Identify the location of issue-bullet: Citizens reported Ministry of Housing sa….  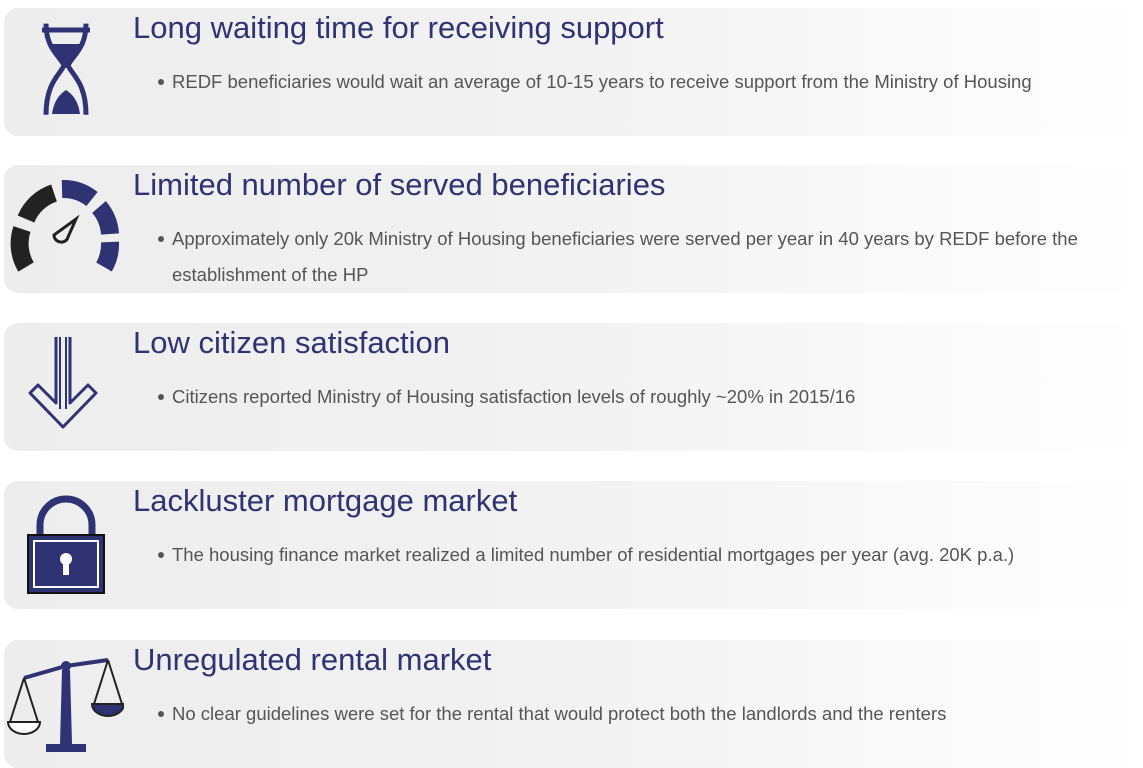
(630, 397).